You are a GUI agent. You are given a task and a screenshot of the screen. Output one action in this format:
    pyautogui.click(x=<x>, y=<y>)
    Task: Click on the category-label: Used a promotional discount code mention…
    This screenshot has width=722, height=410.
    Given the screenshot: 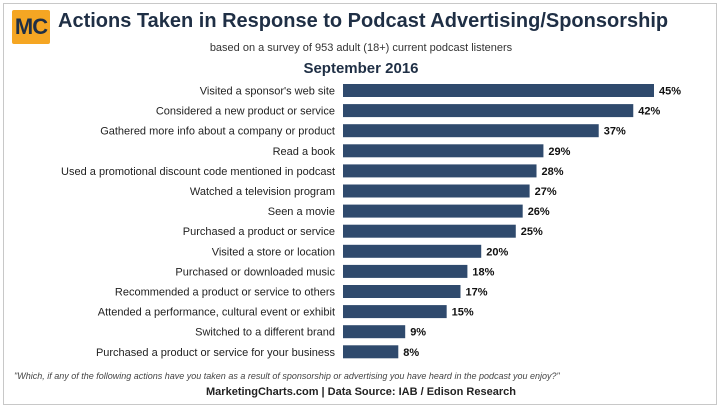 What is the action you would take?
    pyautogui.click(x=198, y=172)
    